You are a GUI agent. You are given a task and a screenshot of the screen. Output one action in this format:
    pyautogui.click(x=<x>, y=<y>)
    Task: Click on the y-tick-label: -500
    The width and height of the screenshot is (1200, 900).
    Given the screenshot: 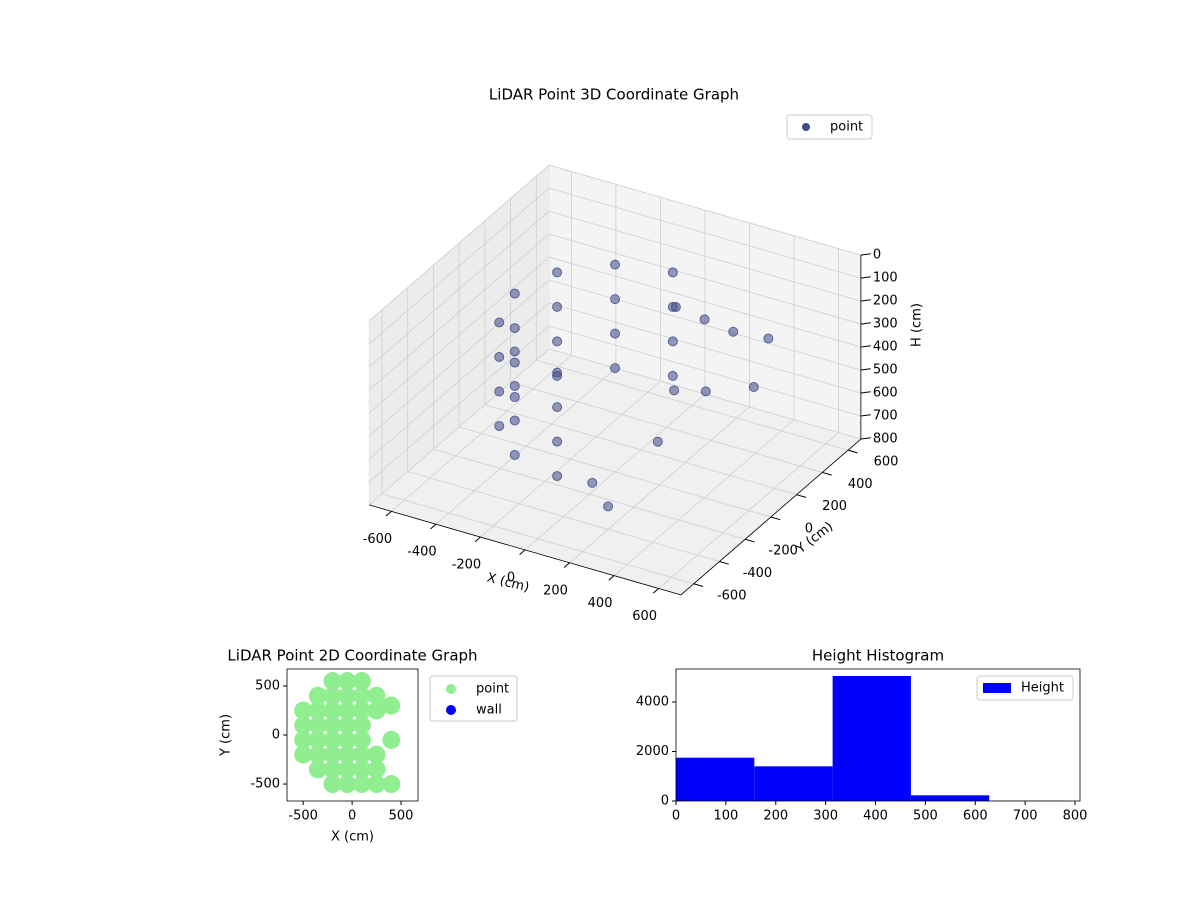 What is the action you would take?
    pyautogui.click(x=265, y=784)
    